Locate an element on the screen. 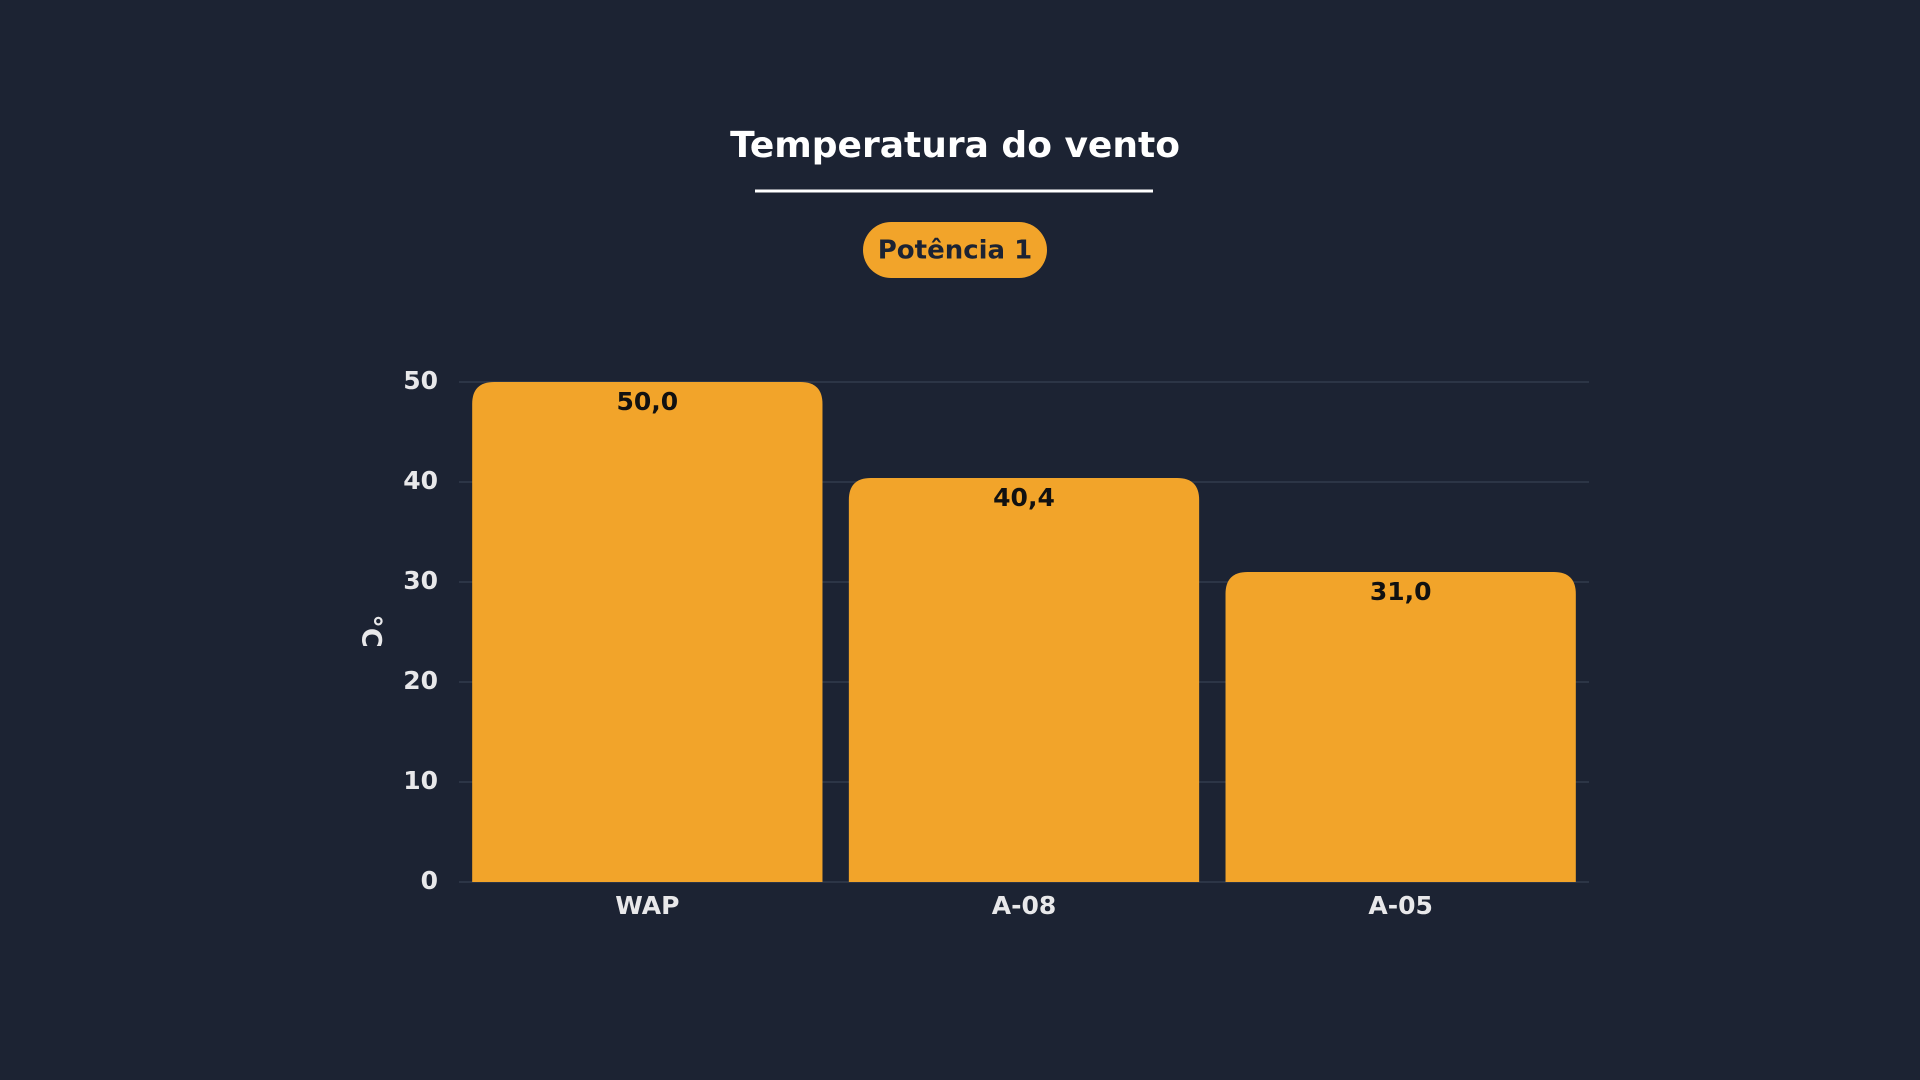  x-tick-label: A-08 is located at coordinates (1024, 905).